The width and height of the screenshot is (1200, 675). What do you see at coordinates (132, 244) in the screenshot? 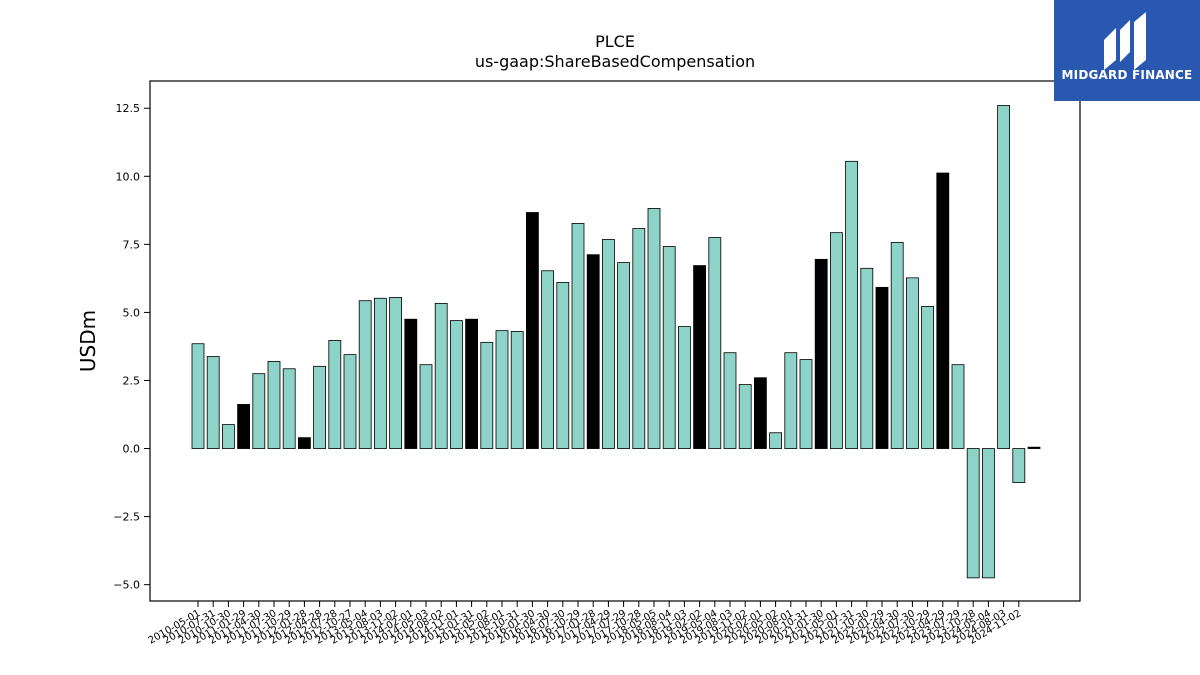
I see `y-tick-label: 7.5` at bounding box center [132, 244].